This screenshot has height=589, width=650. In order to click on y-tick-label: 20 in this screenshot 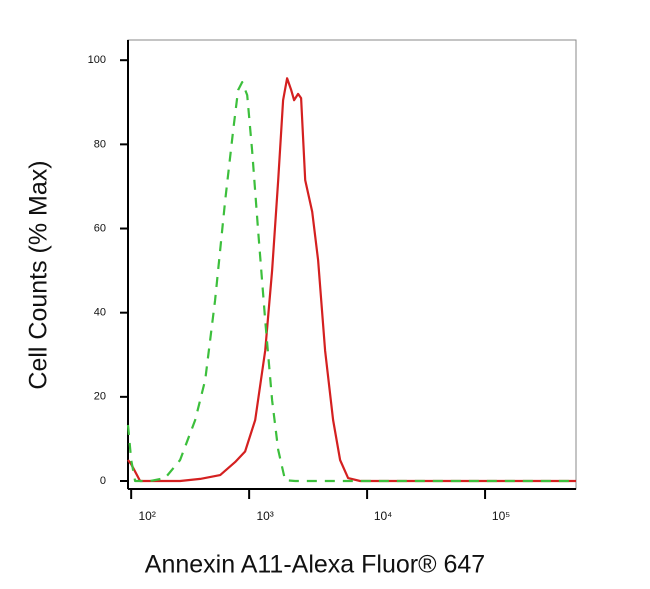, I will do `click(100, 397)`.